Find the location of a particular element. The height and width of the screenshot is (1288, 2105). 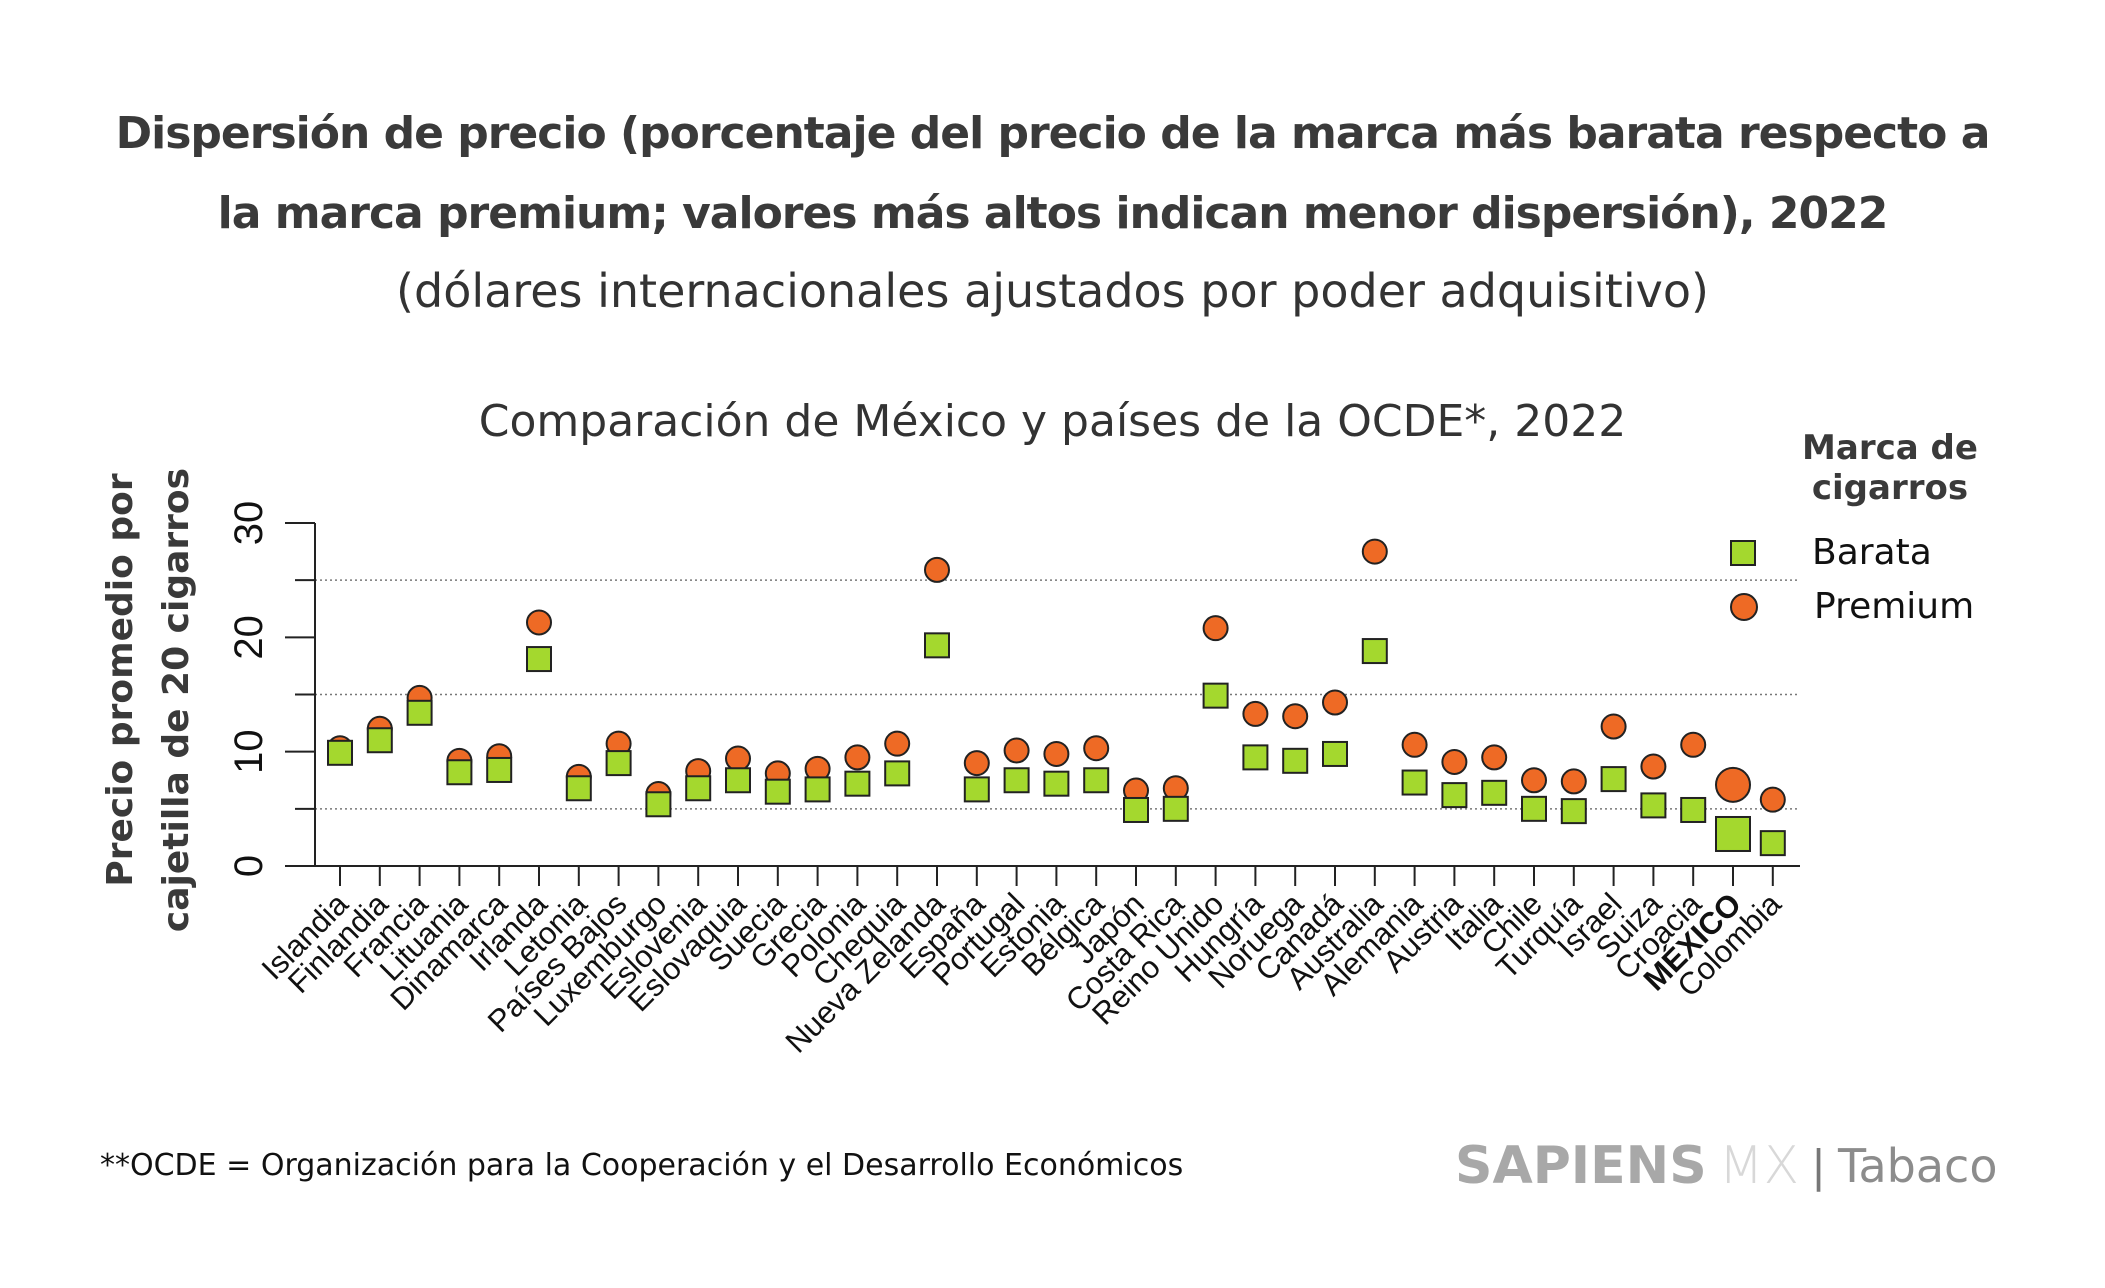

brand-name: SAPIENS is located at coordinates (1581, 1166).